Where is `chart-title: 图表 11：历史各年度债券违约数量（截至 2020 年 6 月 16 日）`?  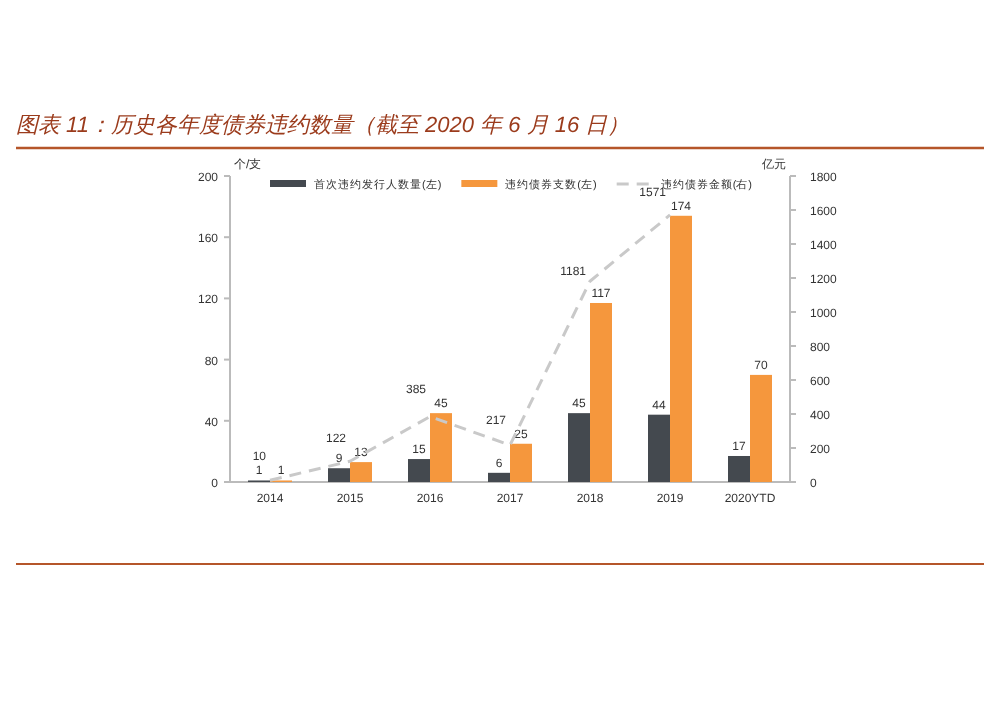
chart-title: 图表 11：历史各年度债券违约数量（截至 2020 年 6 月 16 日） is located at coordinates (323, 125).